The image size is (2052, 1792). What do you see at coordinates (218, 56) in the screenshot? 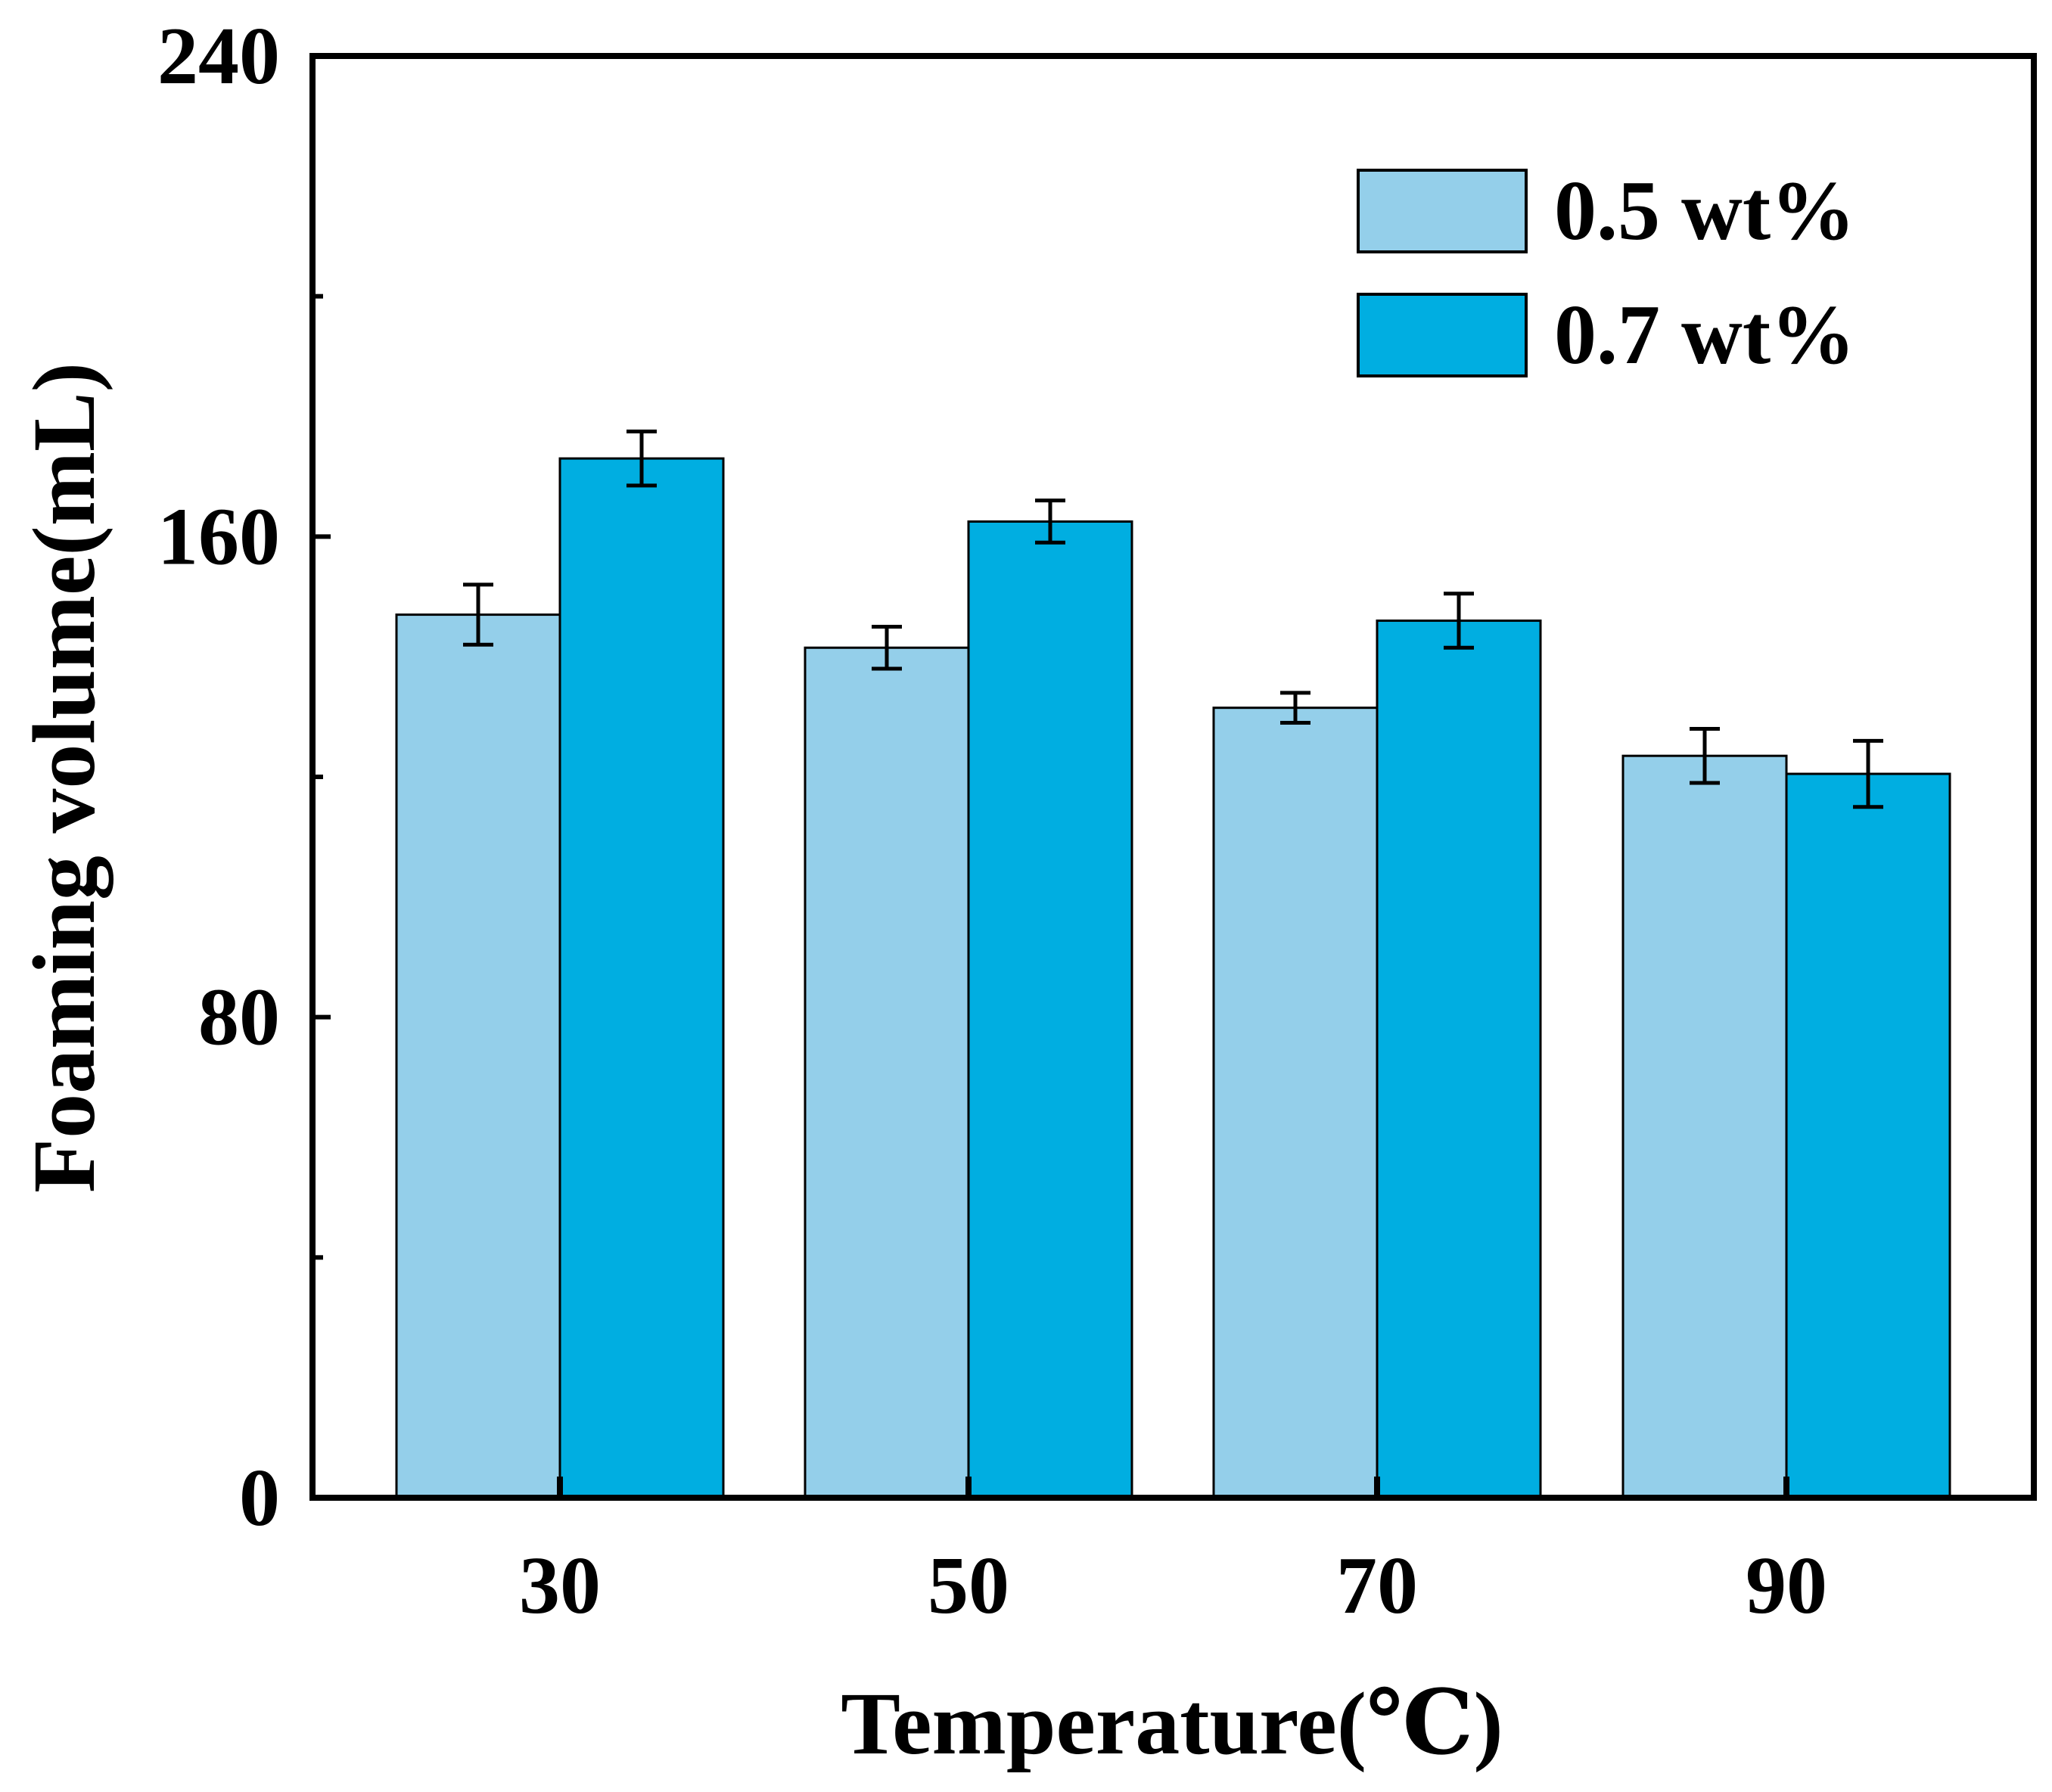
I see `y-tick-label-240: 240` at bounding box center [218, 56].